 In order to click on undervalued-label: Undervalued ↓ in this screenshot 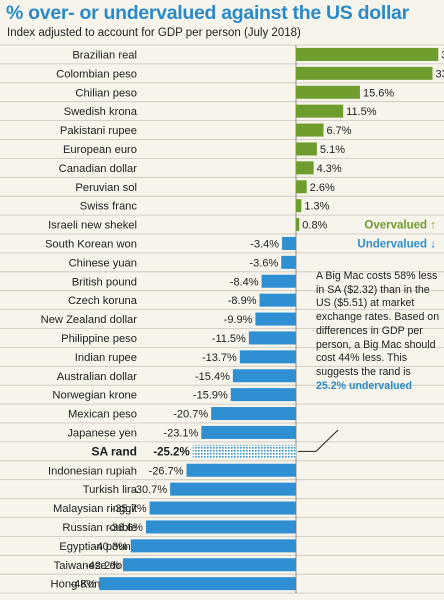, I will do `click(396, 244)`.